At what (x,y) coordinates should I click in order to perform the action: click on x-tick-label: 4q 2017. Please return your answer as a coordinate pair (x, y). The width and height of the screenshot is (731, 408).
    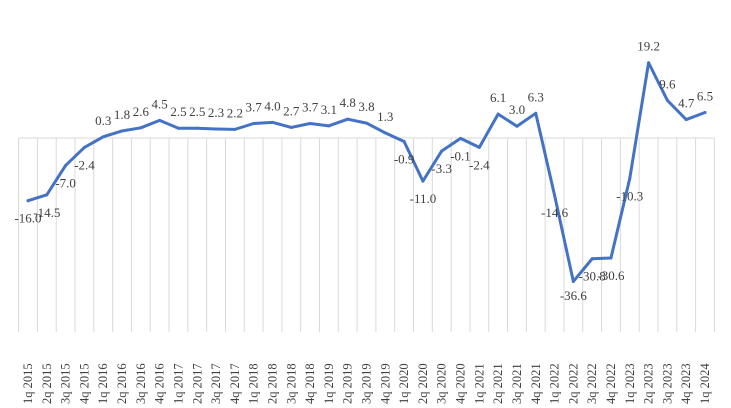
    Looking at the image, I should click on (235, 383).